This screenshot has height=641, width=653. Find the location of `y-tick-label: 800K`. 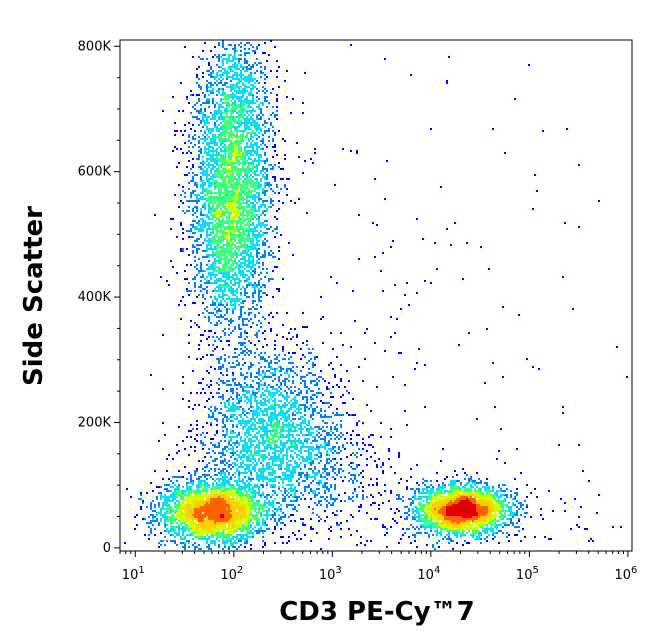

y-tick-label: 800K is located at coordinates (95, 46).